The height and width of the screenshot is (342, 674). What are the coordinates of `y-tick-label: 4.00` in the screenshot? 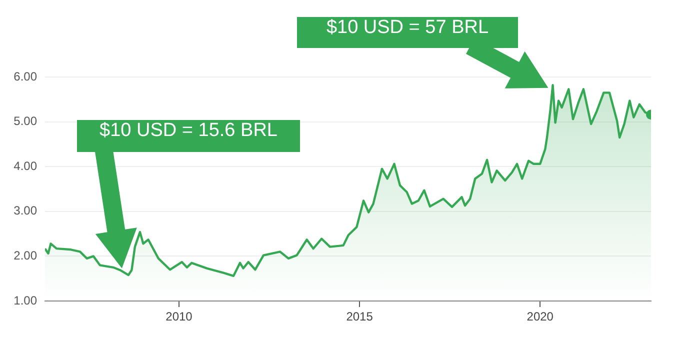 It's located at (26, 165).